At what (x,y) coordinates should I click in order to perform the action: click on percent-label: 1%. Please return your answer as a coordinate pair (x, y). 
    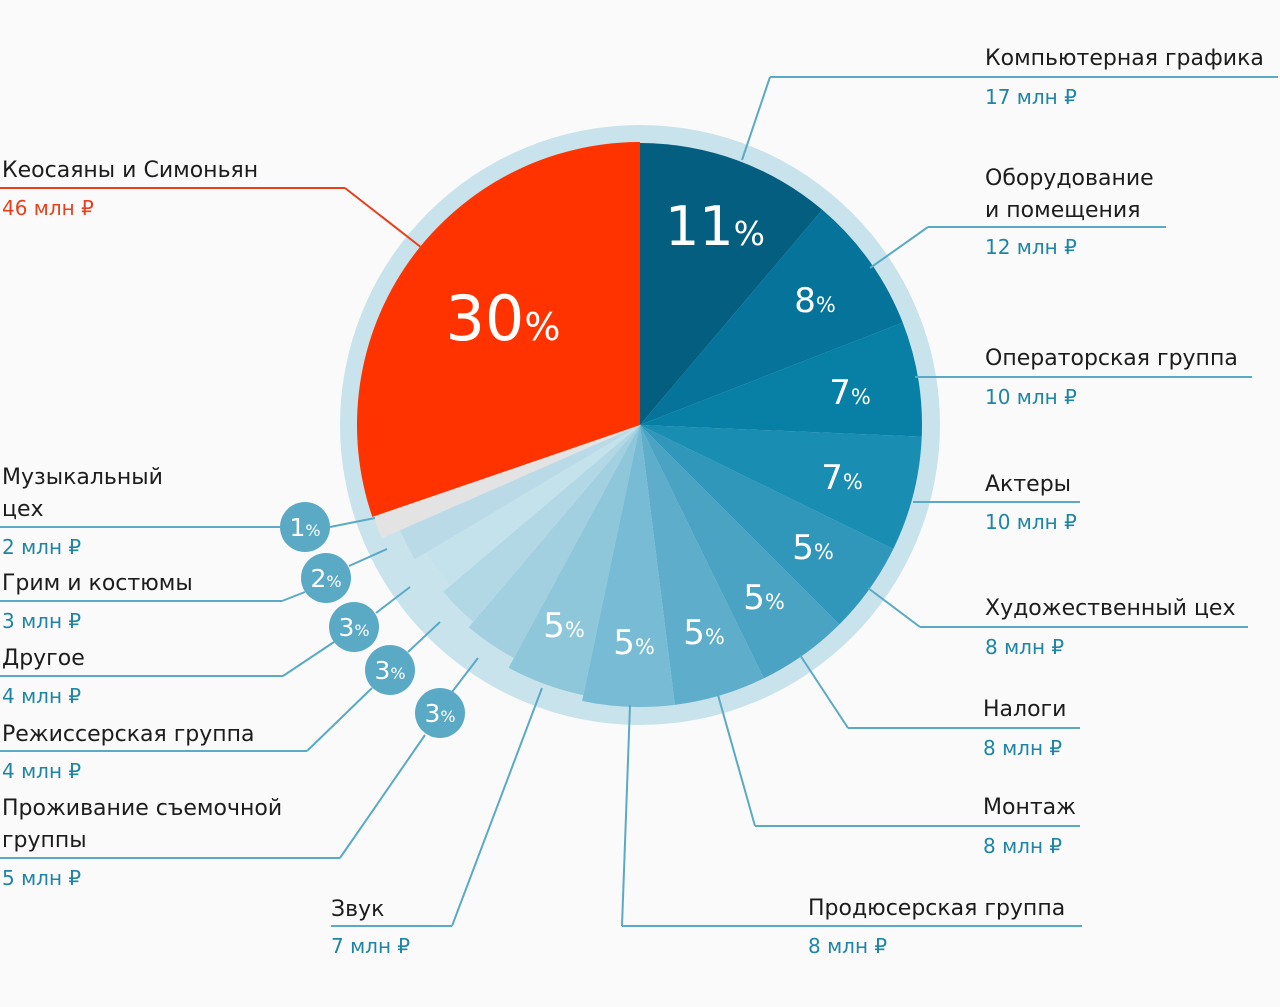
    Looking at the image, I should click on (304, 527).